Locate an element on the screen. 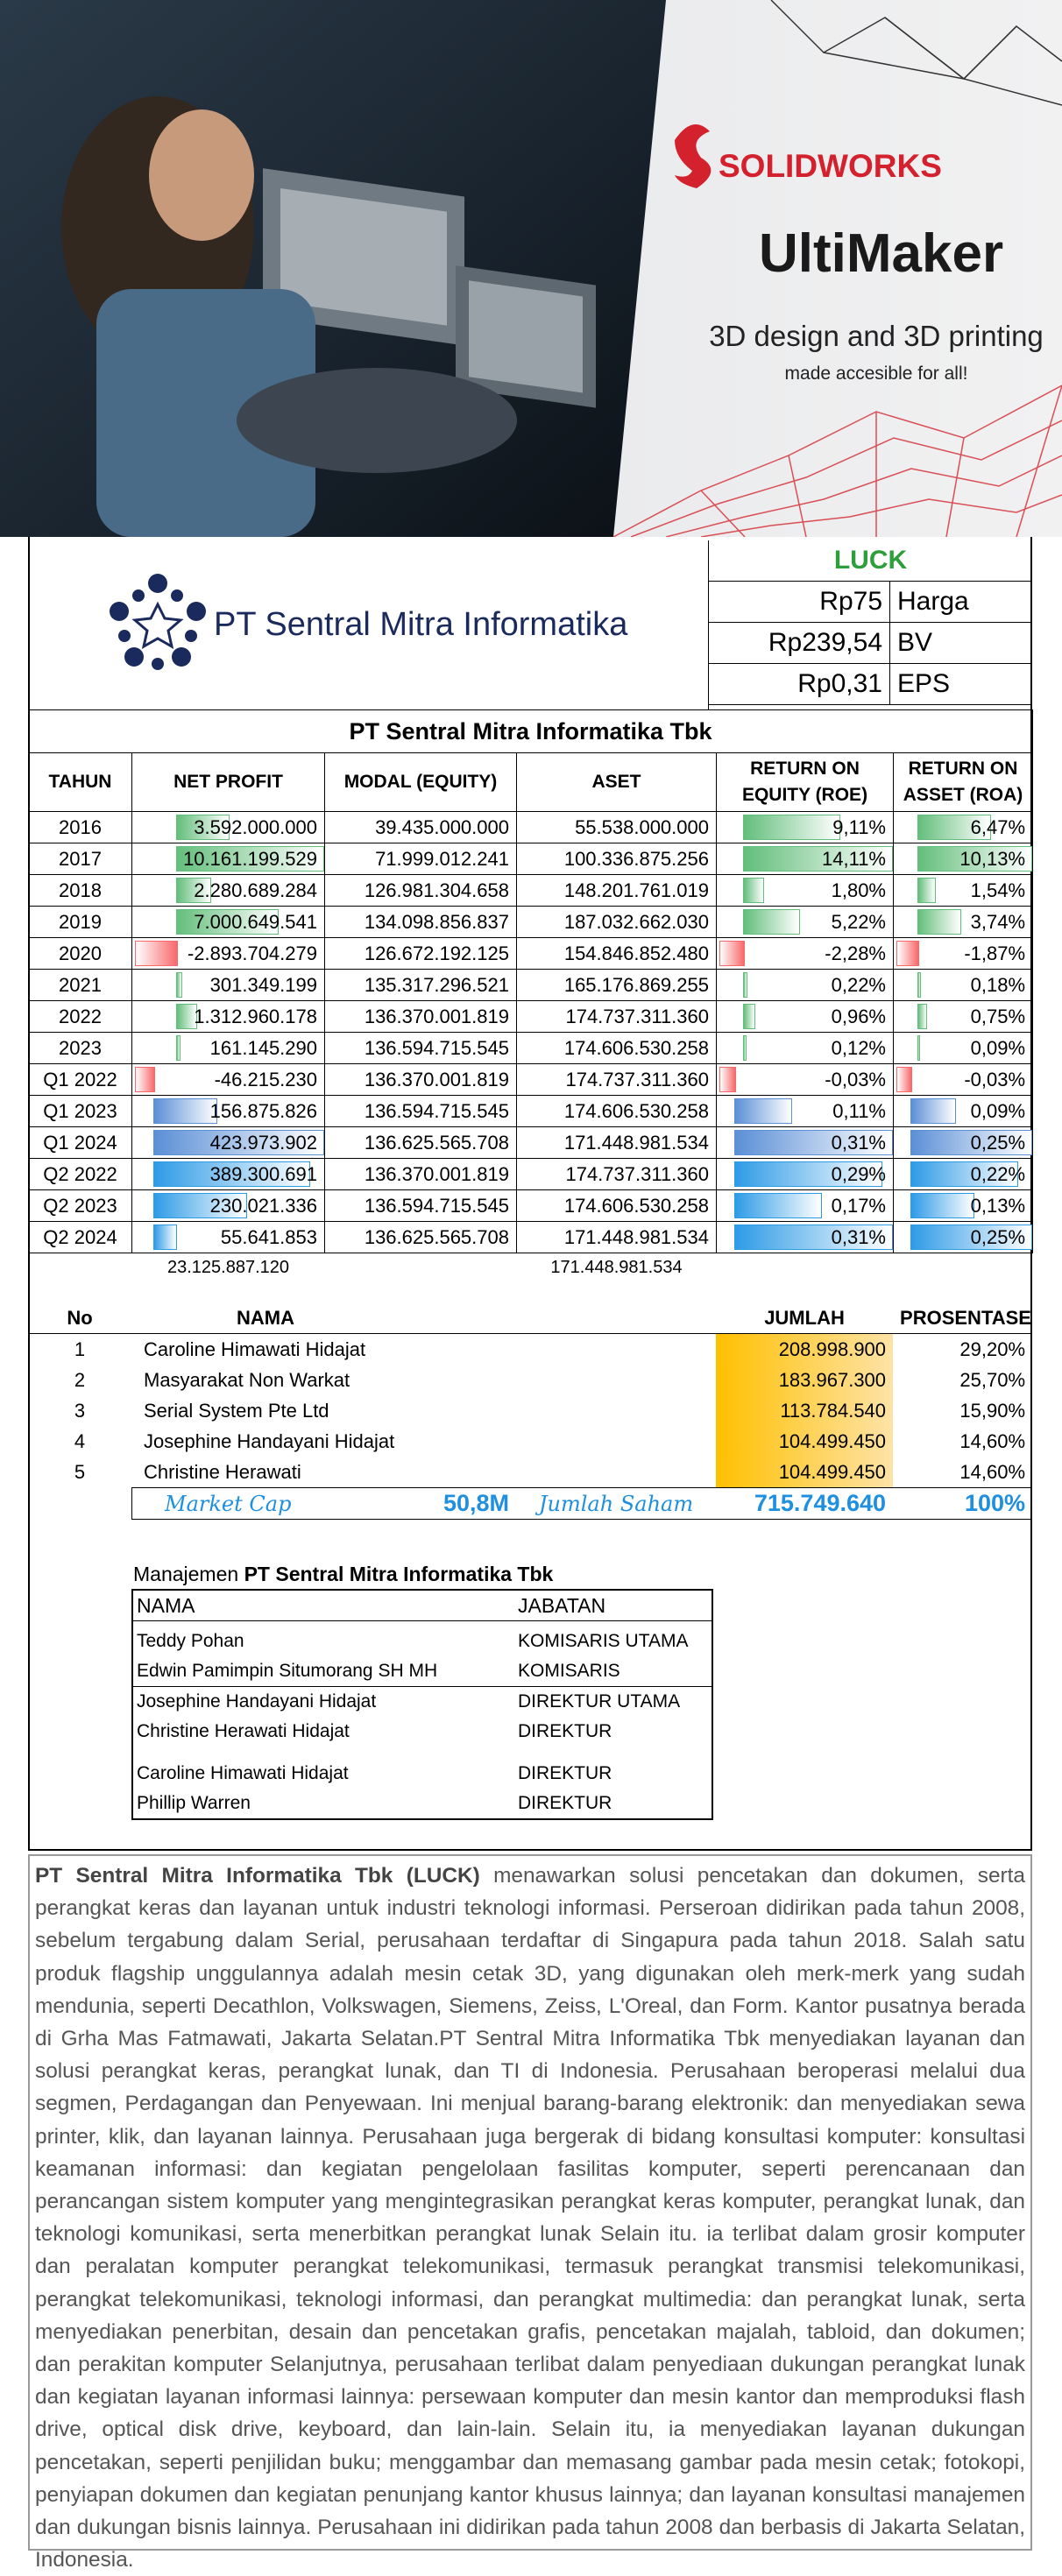 Image resolution: width=1062 pixels, height=2576 pixels. cell: 165.176.869.255 is located at coordinates (616, 985).